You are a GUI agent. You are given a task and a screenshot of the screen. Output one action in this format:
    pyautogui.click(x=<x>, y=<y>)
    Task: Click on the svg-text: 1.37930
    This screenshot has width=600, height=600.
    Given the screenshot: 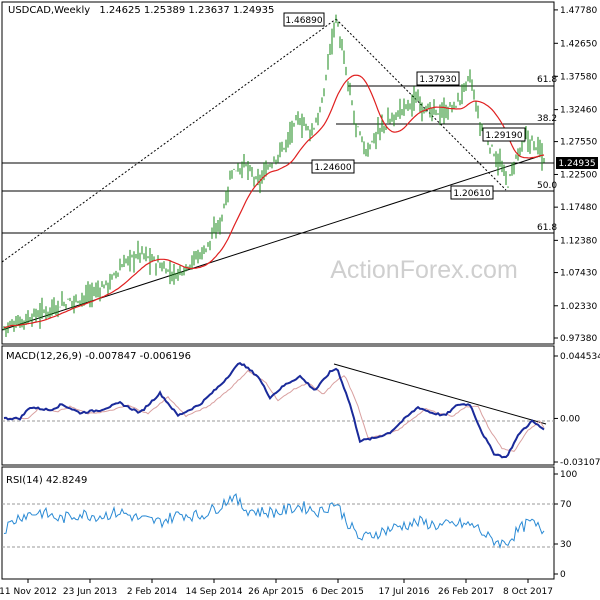 What is the action you would take?
    pyautogui.click(x=437, y=80)
    